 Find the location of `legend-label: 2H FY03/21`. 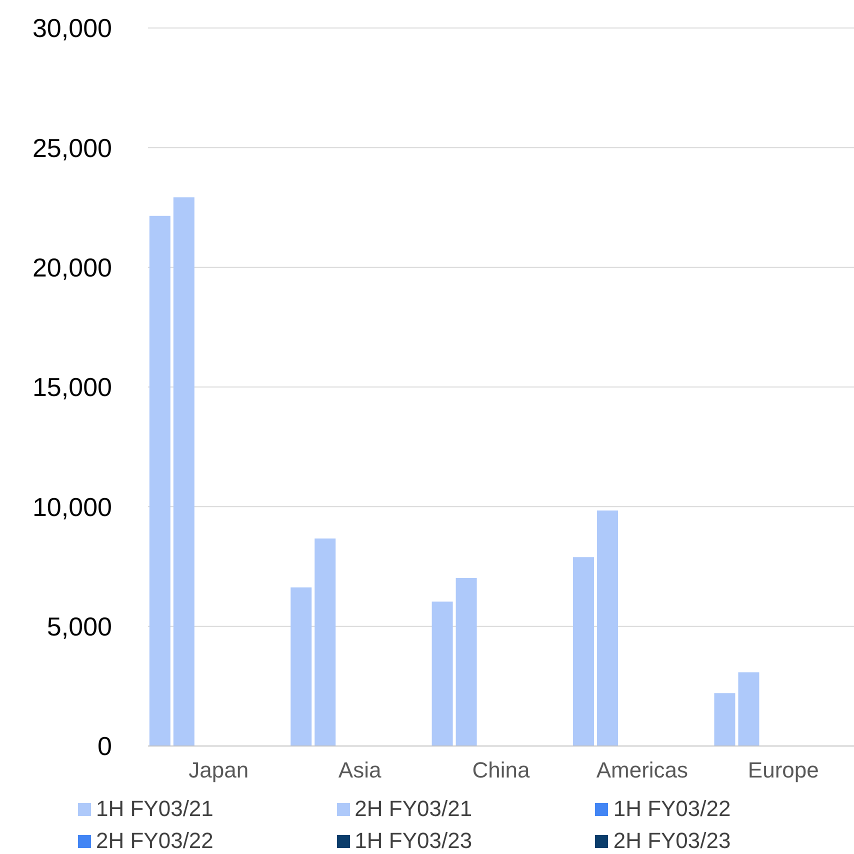

legend-label: 2H FY03/21 is located at coordinates (413, 809).